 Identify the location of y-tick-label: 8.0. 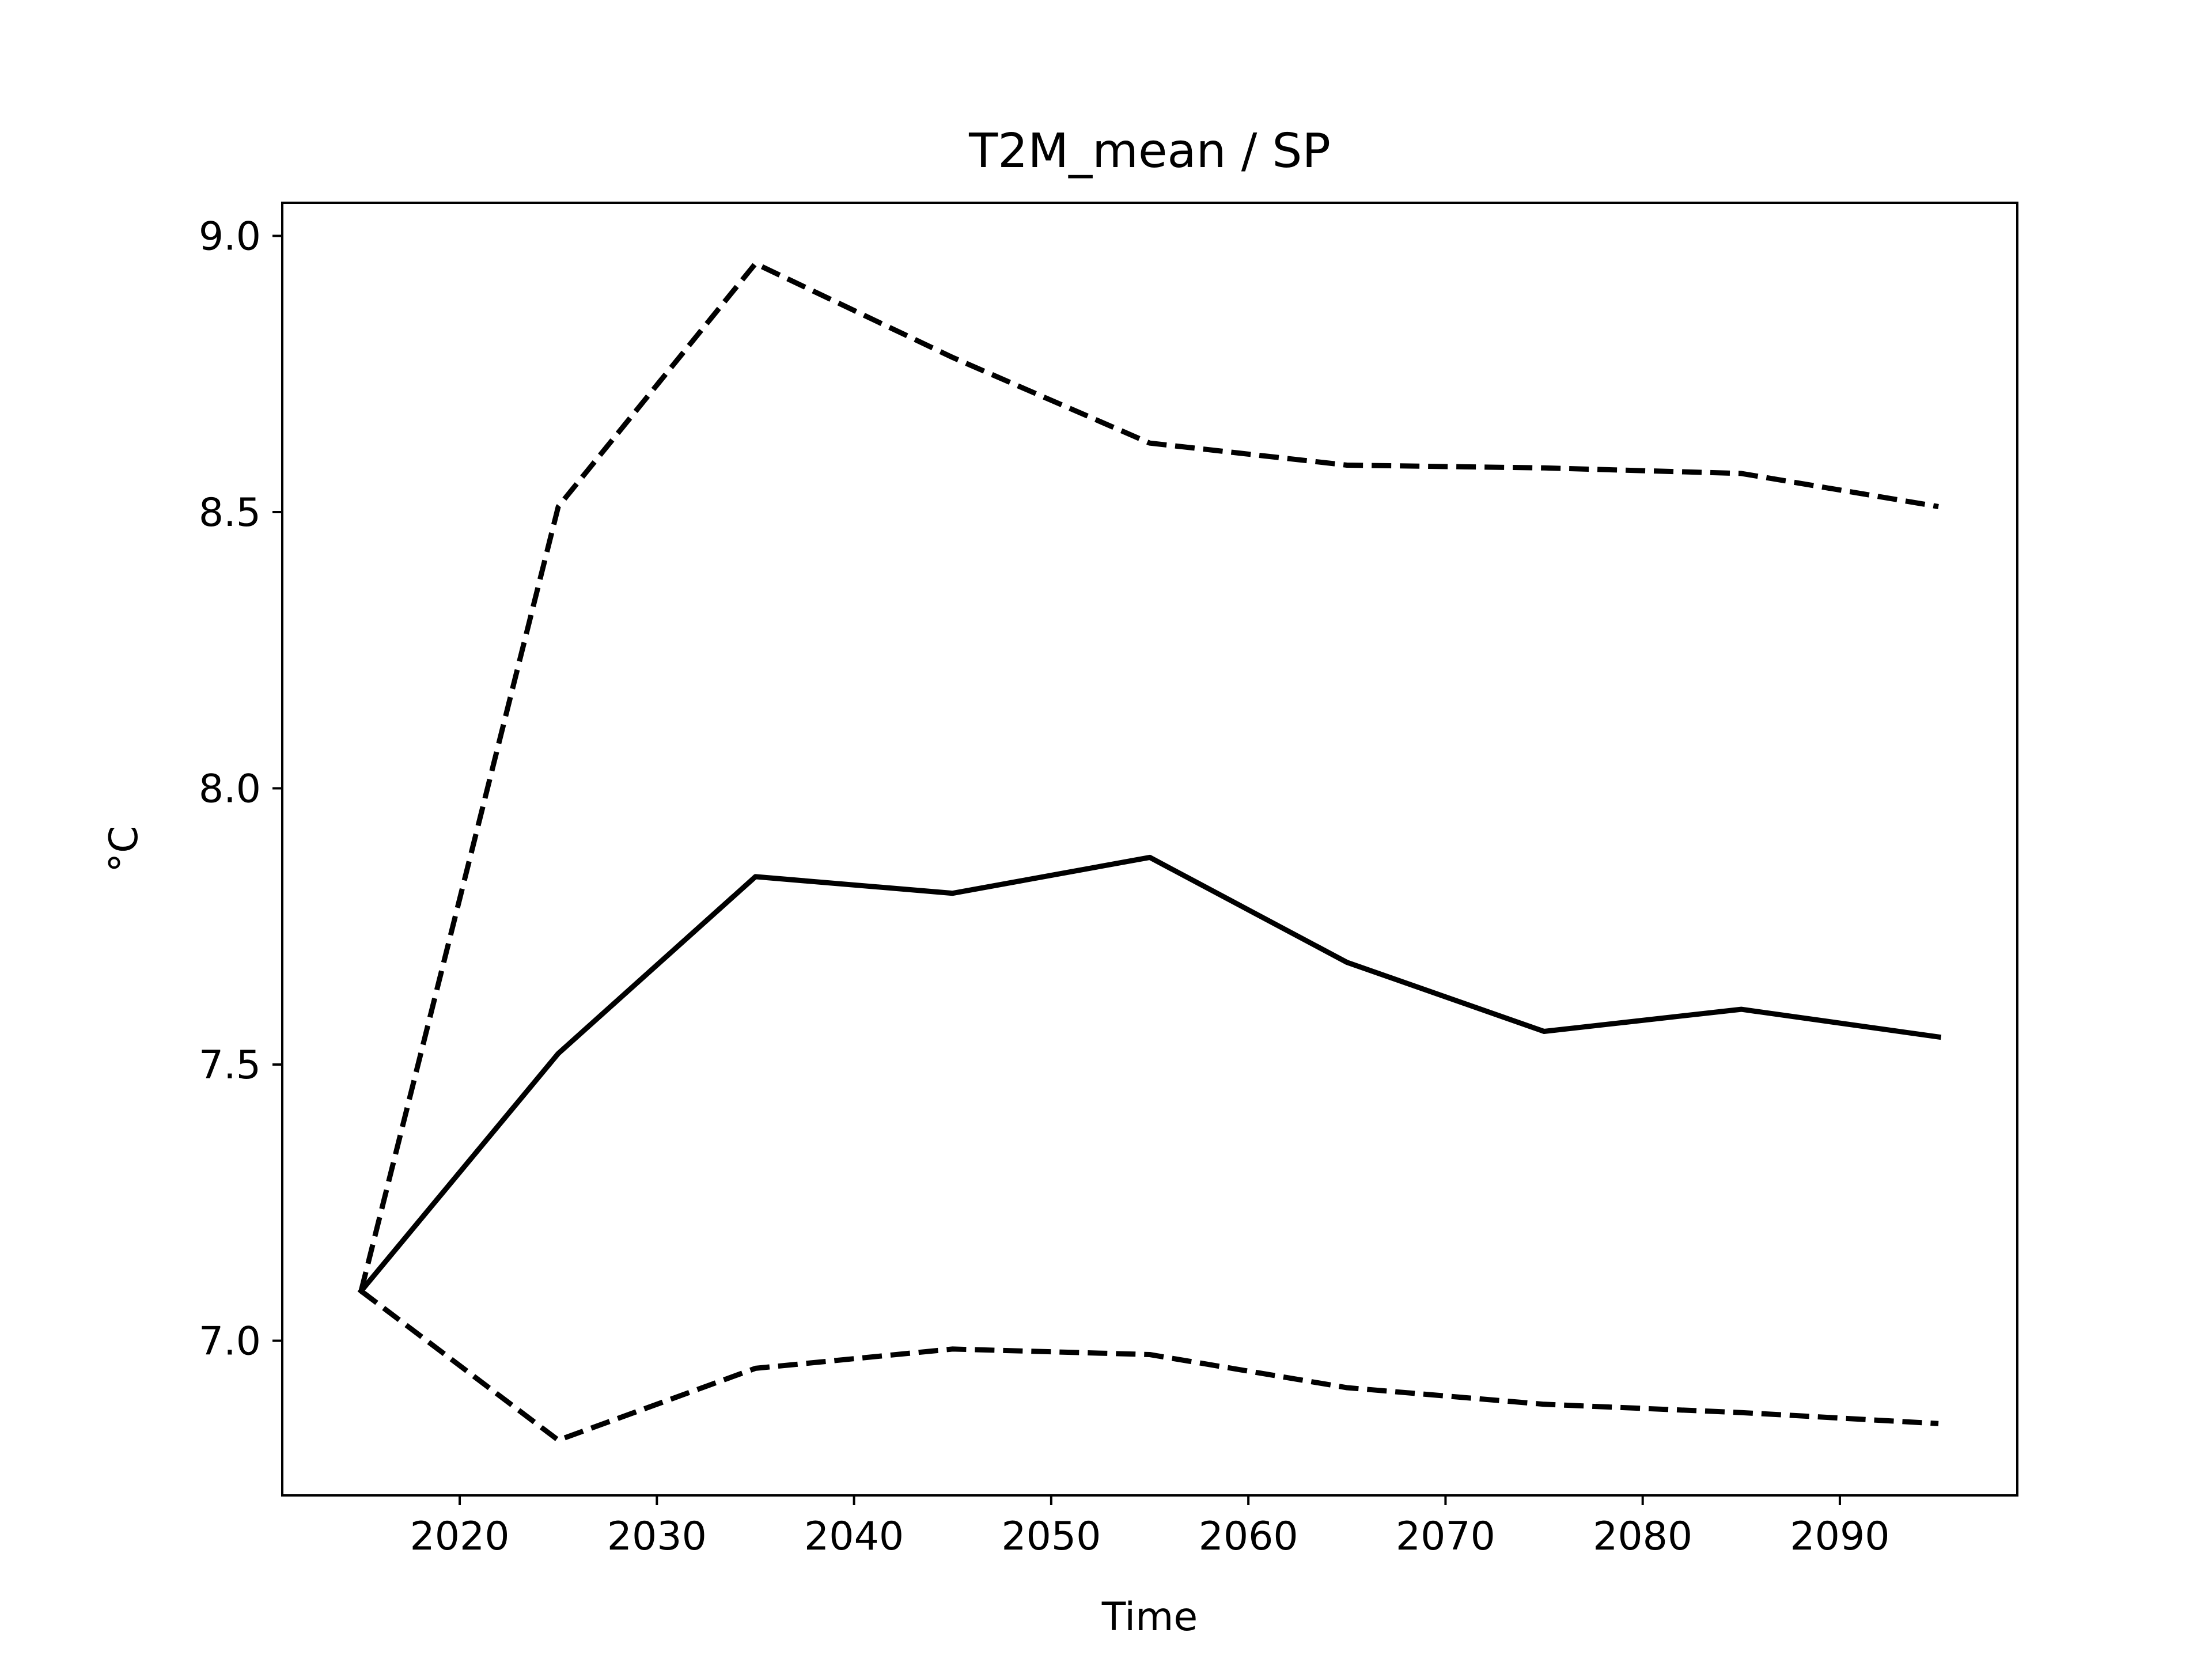
(230, 789).